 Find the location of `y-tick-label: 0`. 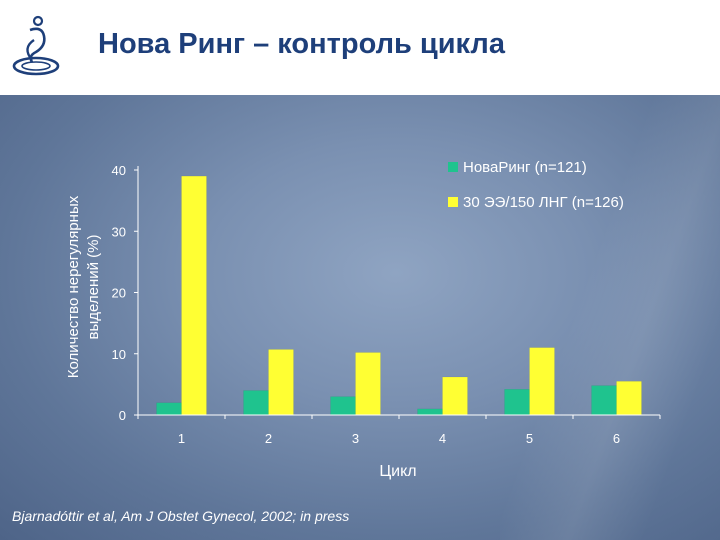

y-tick-label: 0 is located at coordinates (122, 415).